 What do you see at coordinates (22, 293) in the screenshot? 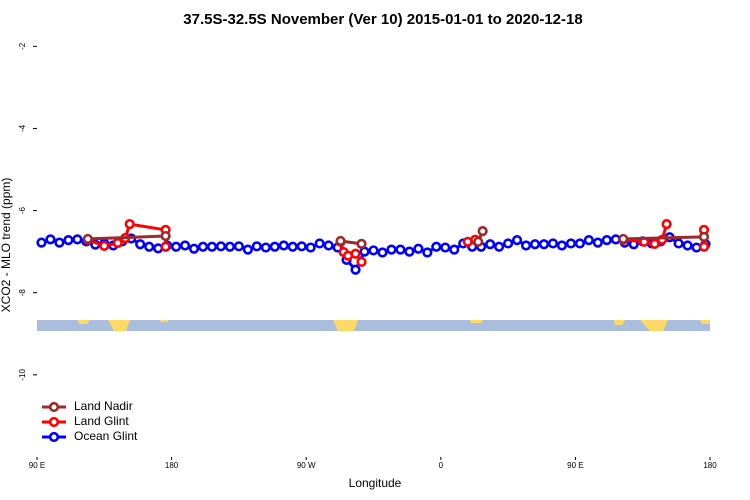
I see `y-tick-label: -8` at bounding box center [22, 293].